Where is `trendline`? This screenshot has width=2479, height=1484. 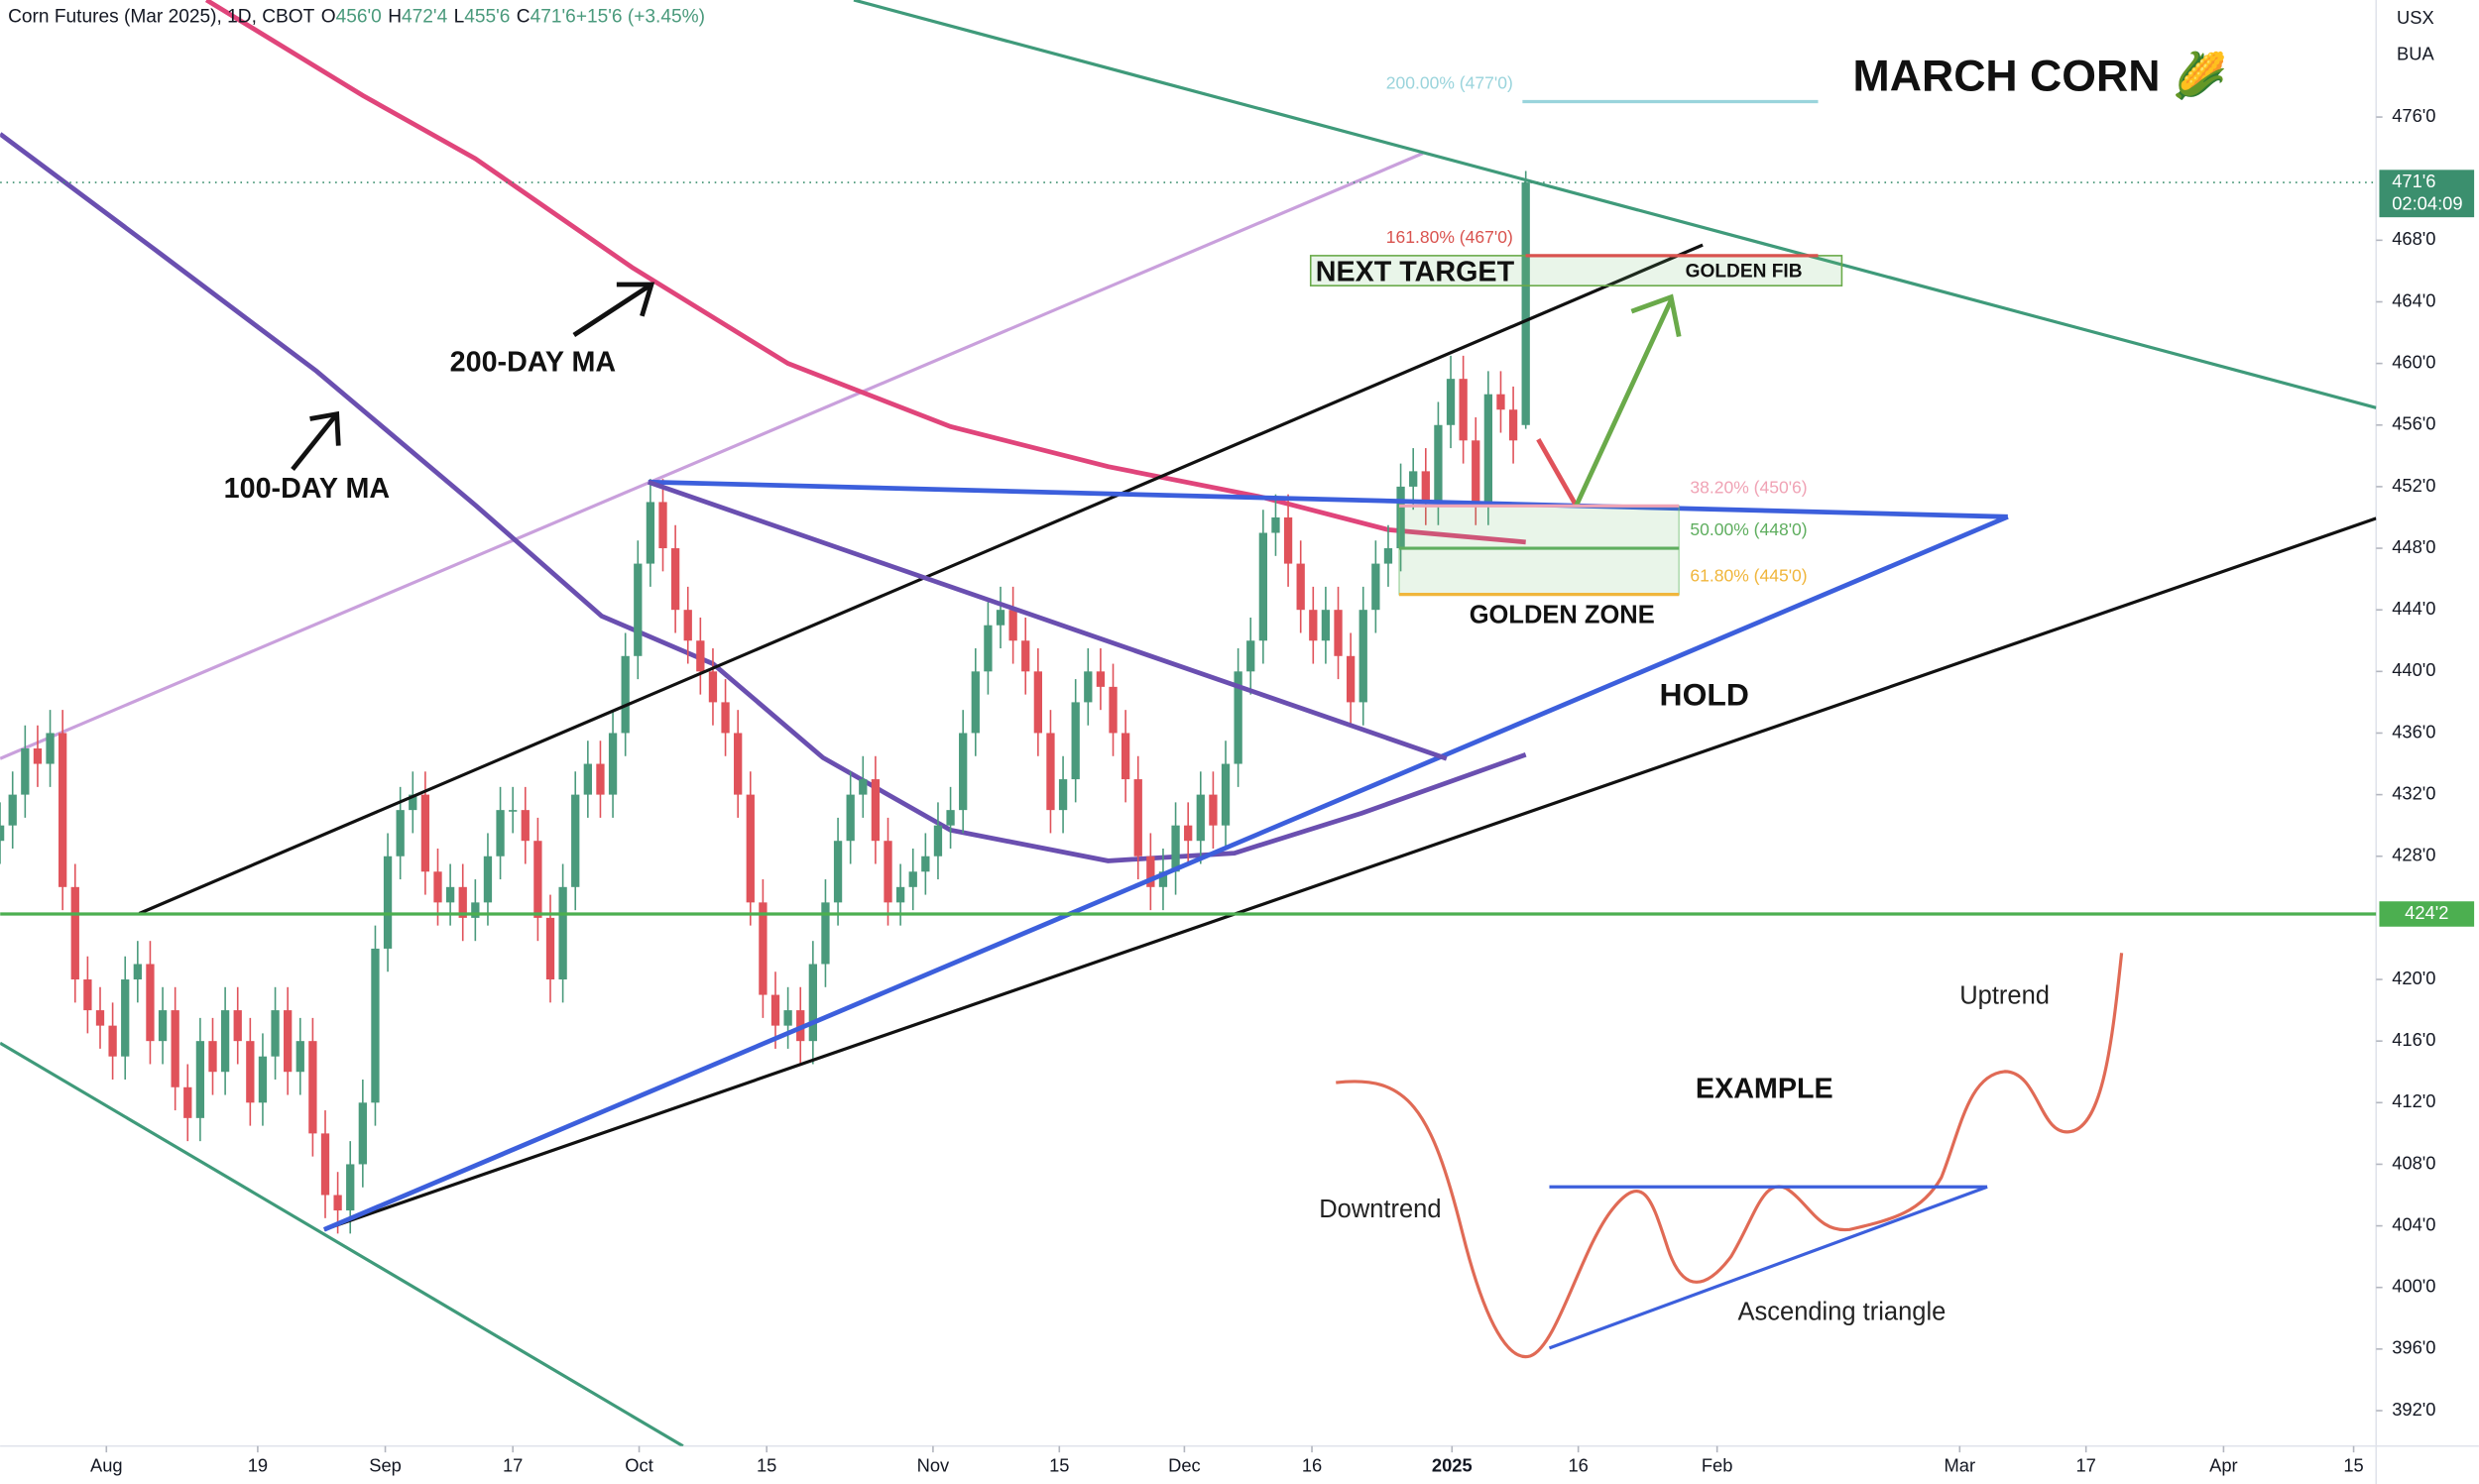 trendline is located at coordinates (1048, 620).